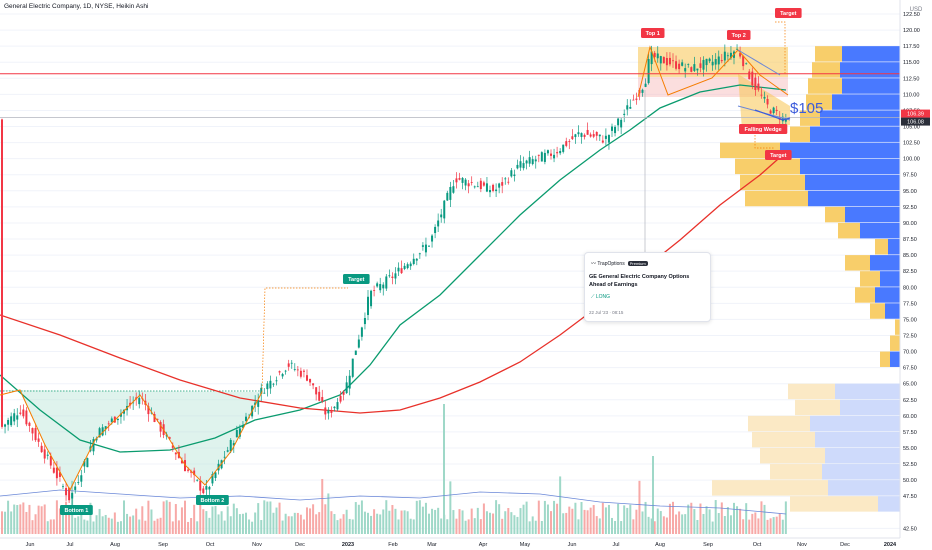 Image resolution: width=932 pixels, height=550 pixels. Describe the element at coordinates (817, 407) in the screenshot. I see `profile-bar-down-faded` at that location.